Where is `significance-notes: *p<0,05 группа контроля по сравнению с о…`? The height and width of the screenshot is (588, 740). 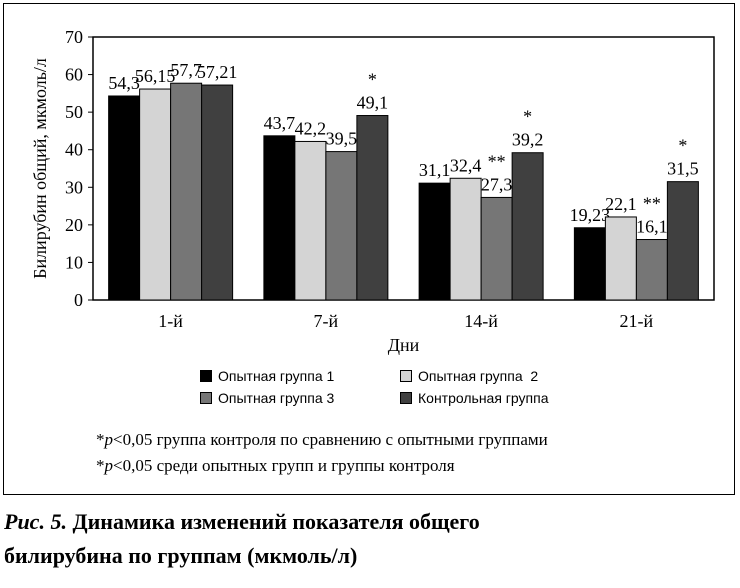
significance-notes: *p<0,05 группа контроля по сравнению с о… is located at coordinates (322, 453).